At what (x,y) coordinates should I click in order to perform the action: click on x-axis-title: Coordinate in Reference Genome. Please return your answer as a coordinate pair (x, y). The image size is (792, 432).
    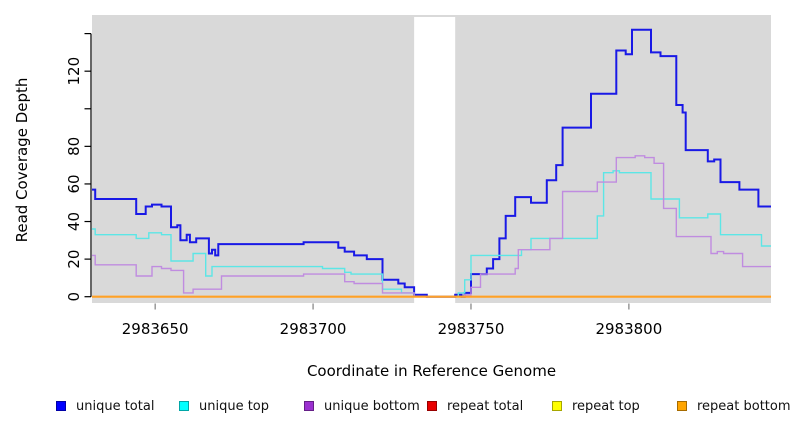
    Looking at the image, I should click on (431, 371).